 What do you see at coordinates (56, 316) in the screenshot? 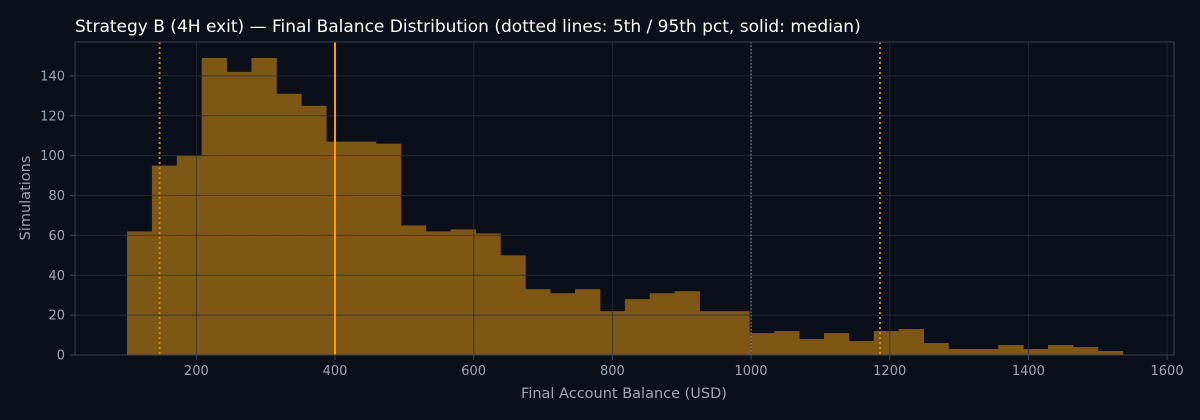
I see `y-tick-label: 20` at bounding box center [56, 316].